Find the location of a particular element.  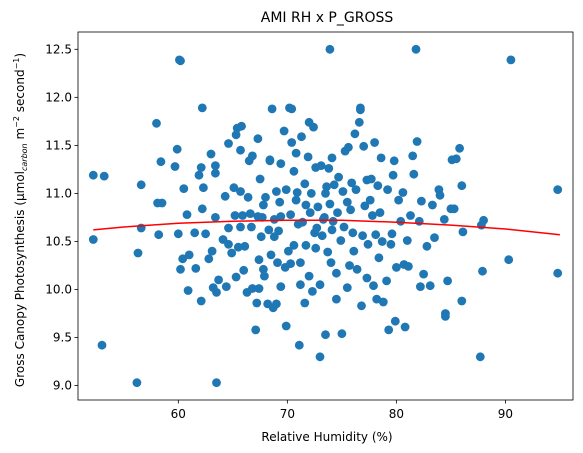

y-axis-label-sup2: −1 is located at coordinates (16, 64).